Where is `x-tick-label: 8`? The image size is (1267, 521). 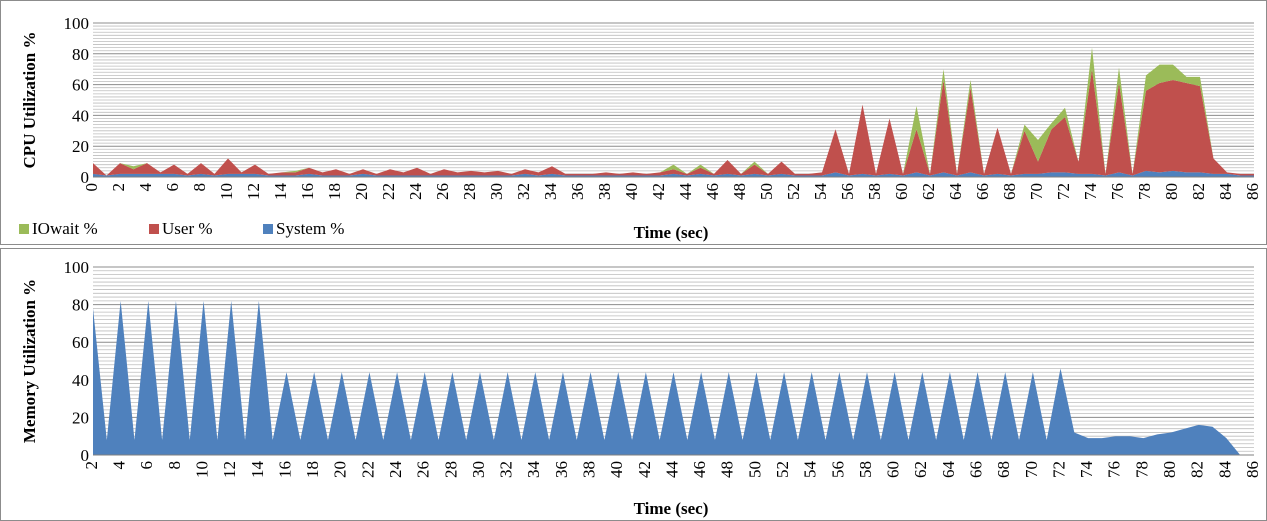 x-tick-label: 8 is located at coordinates (199, 187).